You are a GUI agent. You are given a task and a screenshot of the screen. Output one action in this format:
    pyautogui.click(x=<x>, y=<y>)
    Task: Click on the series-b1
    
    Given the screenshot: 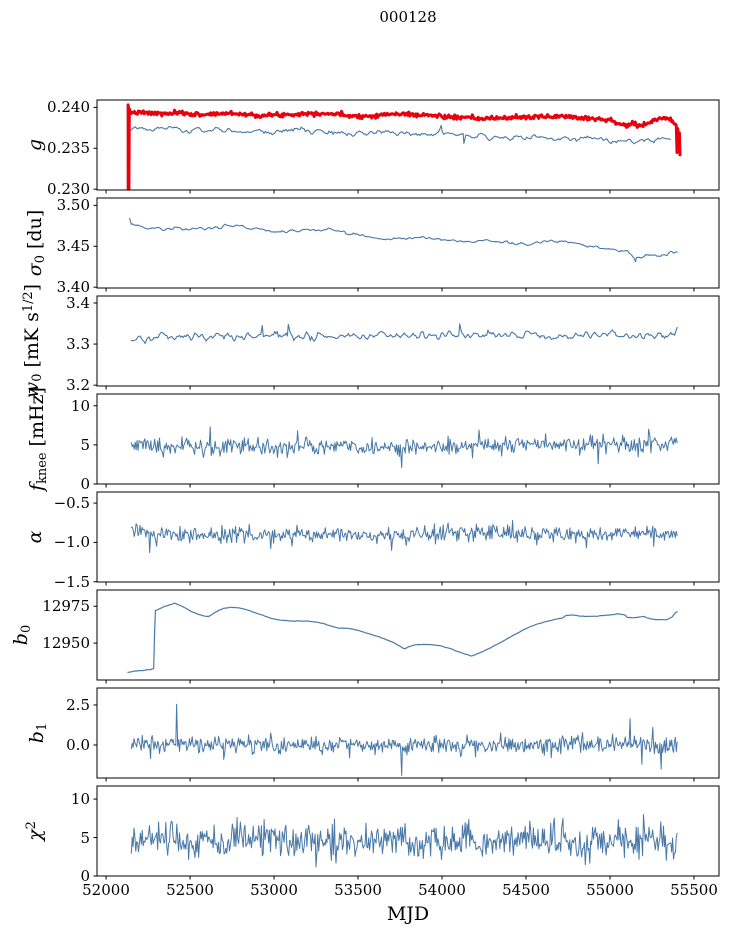 What is the action you would take?
    pyautogui.click(x=404, y=739)
    